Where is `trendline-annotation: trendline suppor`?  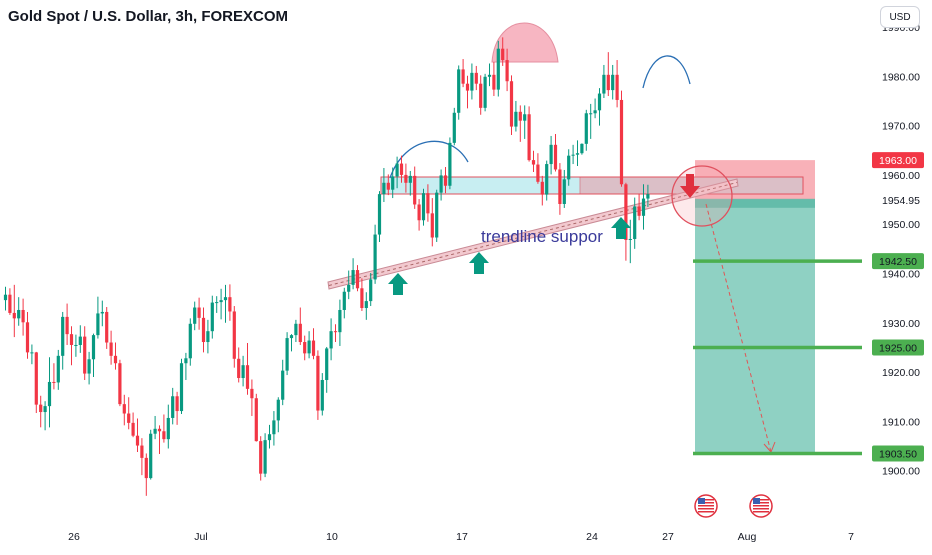 trendline-annotation: trendline suppor is located at coordinates (542, 236).